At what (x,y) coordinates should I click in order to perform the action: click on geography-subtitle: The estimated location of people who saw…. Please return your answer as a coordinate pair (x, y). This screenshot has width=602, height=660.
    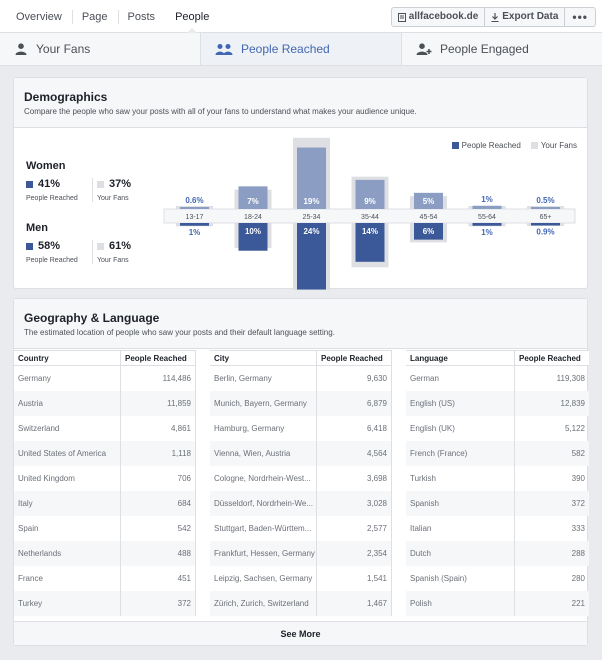
    Looking at the image, I should click on (179, 332).